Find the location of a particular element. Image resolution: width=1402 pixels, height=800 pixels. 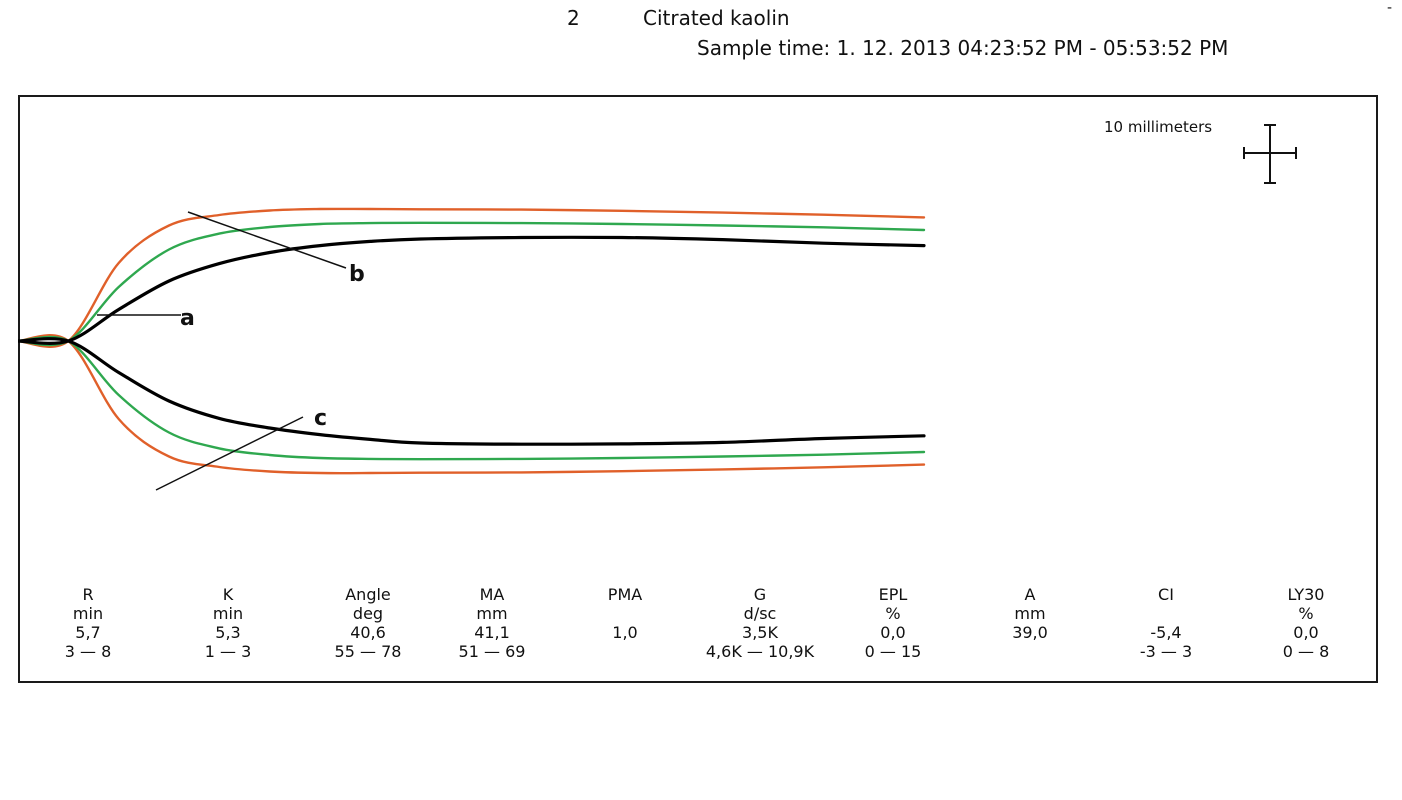

param-name: Angle is located at coordinates (368, 594).